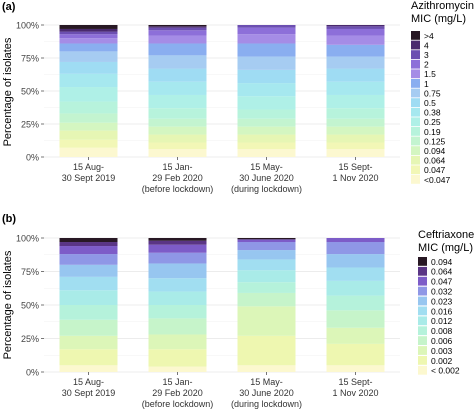 Image resolution: width=474 pixels, height=414 pixels. Describe the element at coordinates (442, 262) in the screenshot. I see `legend-label: 0.094` at that location.